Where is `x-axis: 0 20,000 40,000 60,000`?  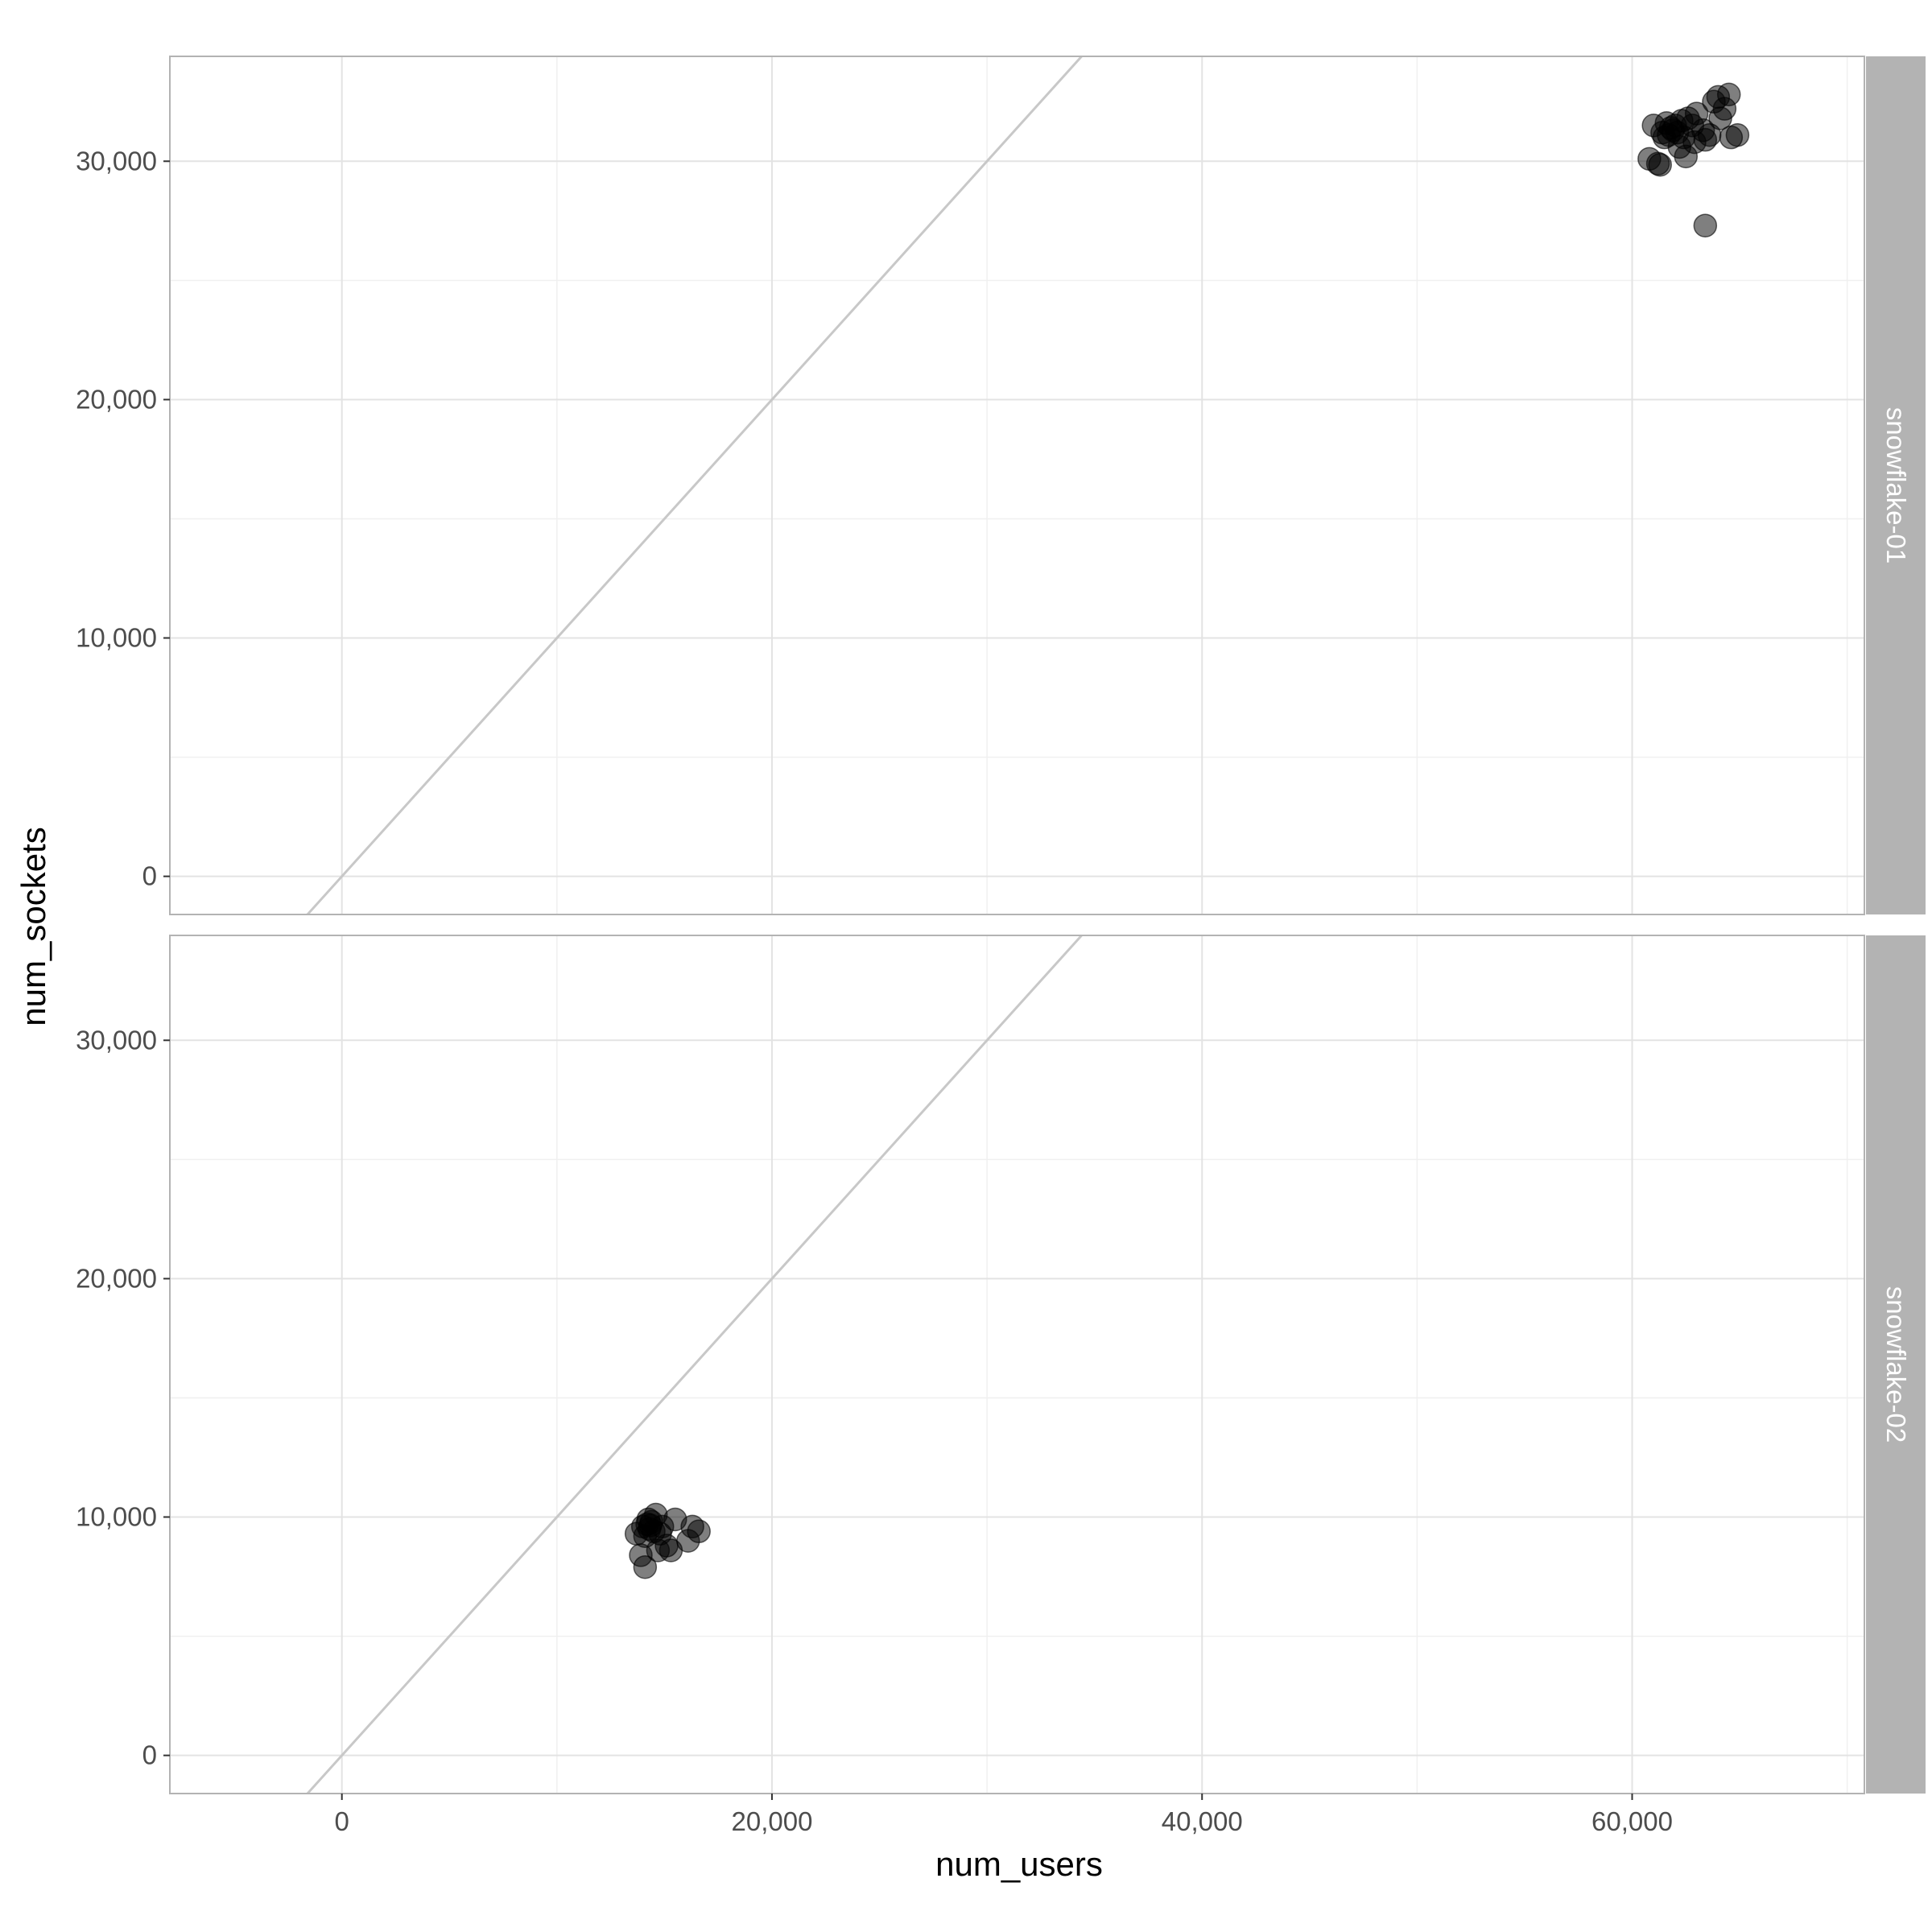 x-axis: 0 20,000 40,000 60,000 is located at coordinates (1004, 1815).